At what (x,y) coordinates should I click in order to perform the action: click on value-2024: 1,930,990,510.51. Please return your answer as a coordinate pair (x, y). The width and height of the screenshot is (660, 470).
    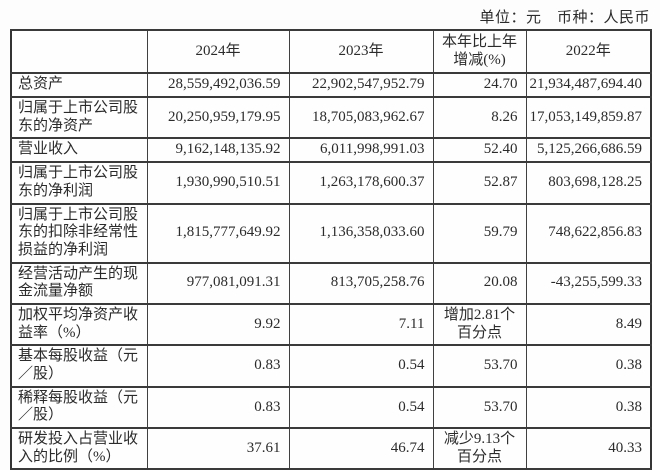
    Looking at the image, I should click on (218, 183).